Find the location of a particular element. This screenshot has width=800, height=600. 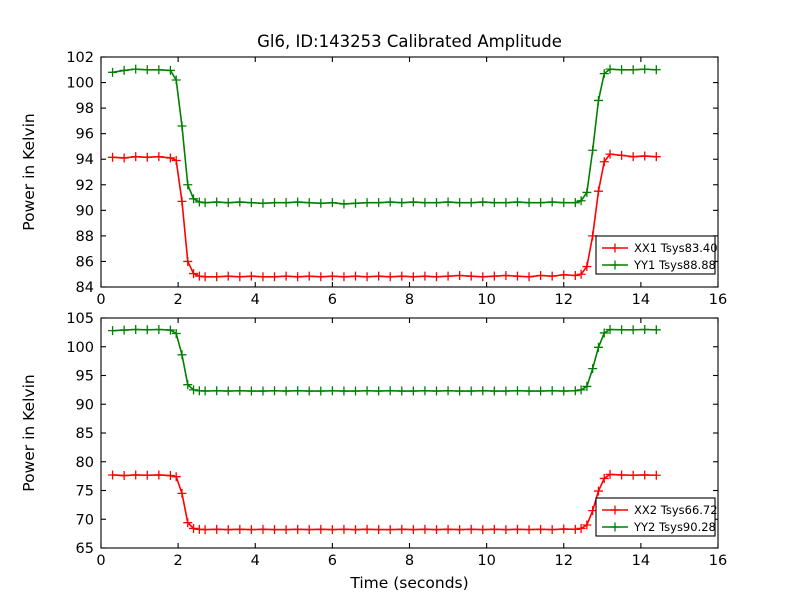

yticklabel-top-102: 102 is located at coordinates (80, 58).